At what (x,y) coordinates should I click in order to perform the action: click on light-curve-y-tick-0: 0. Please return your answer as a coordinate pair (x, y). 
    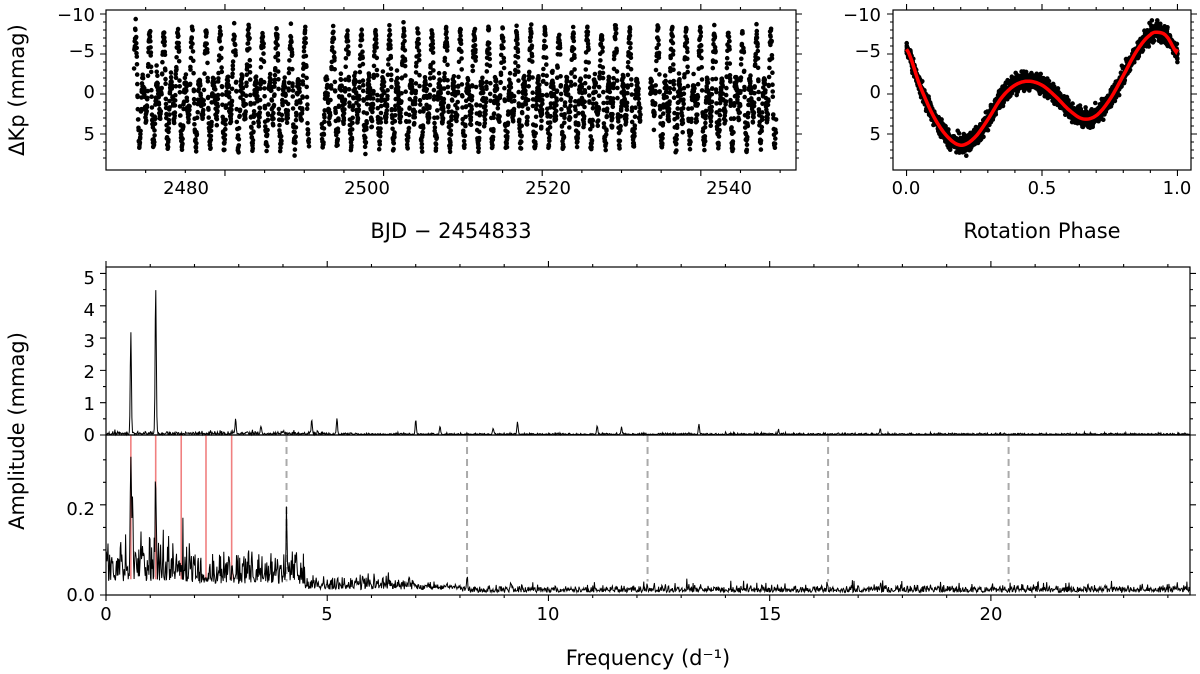
    Looking at the image, I should click on (89, 92).